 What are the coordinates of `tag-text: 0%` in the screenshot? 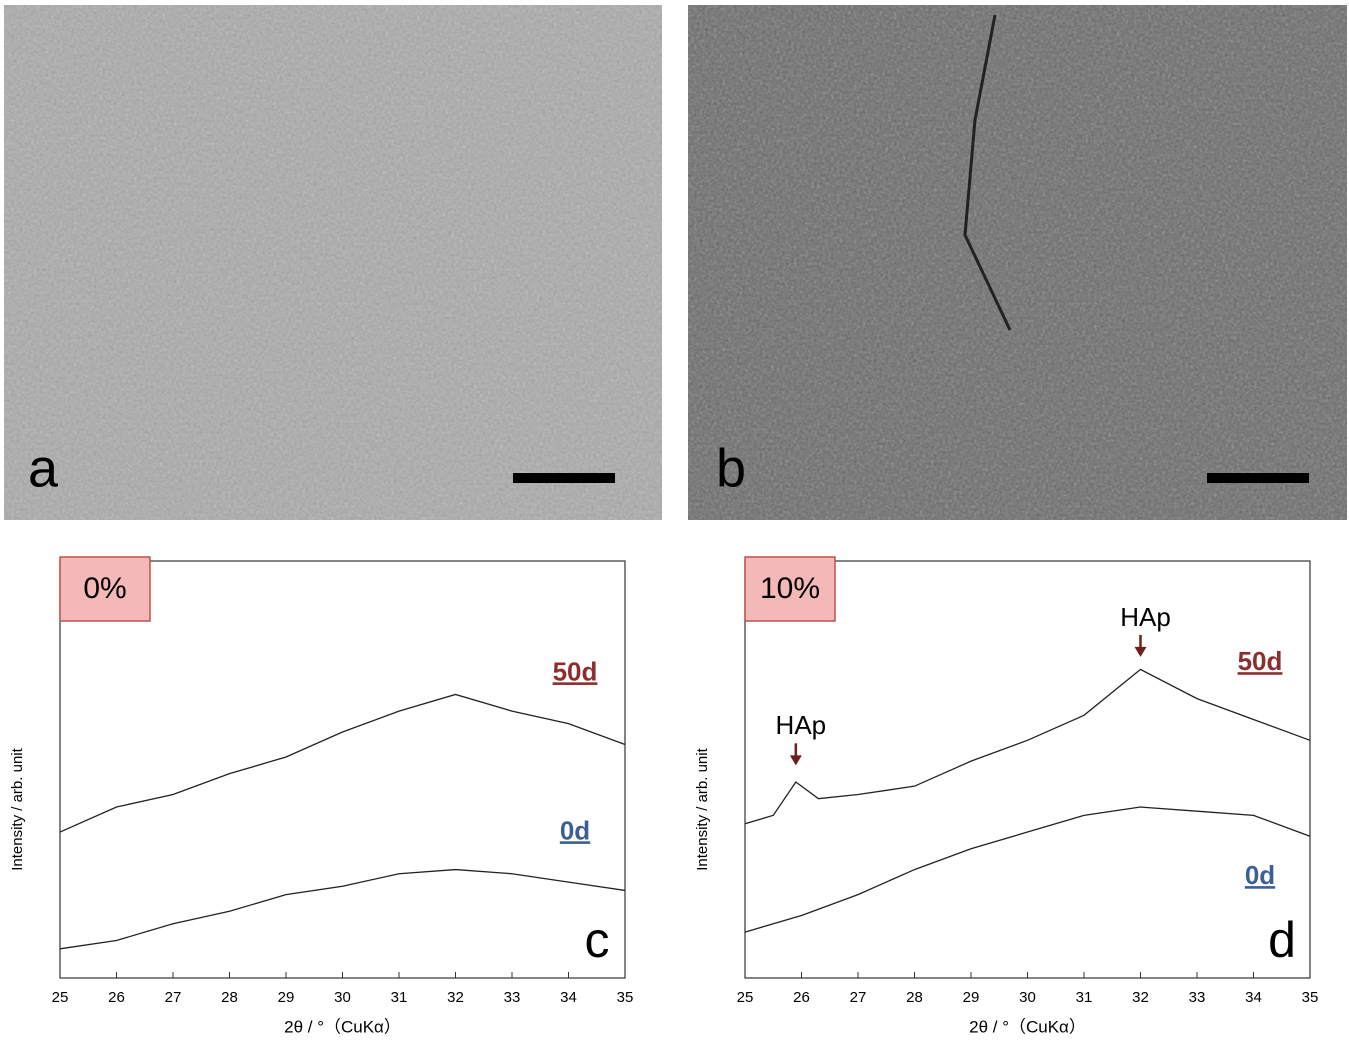 It's located at (104, 588).